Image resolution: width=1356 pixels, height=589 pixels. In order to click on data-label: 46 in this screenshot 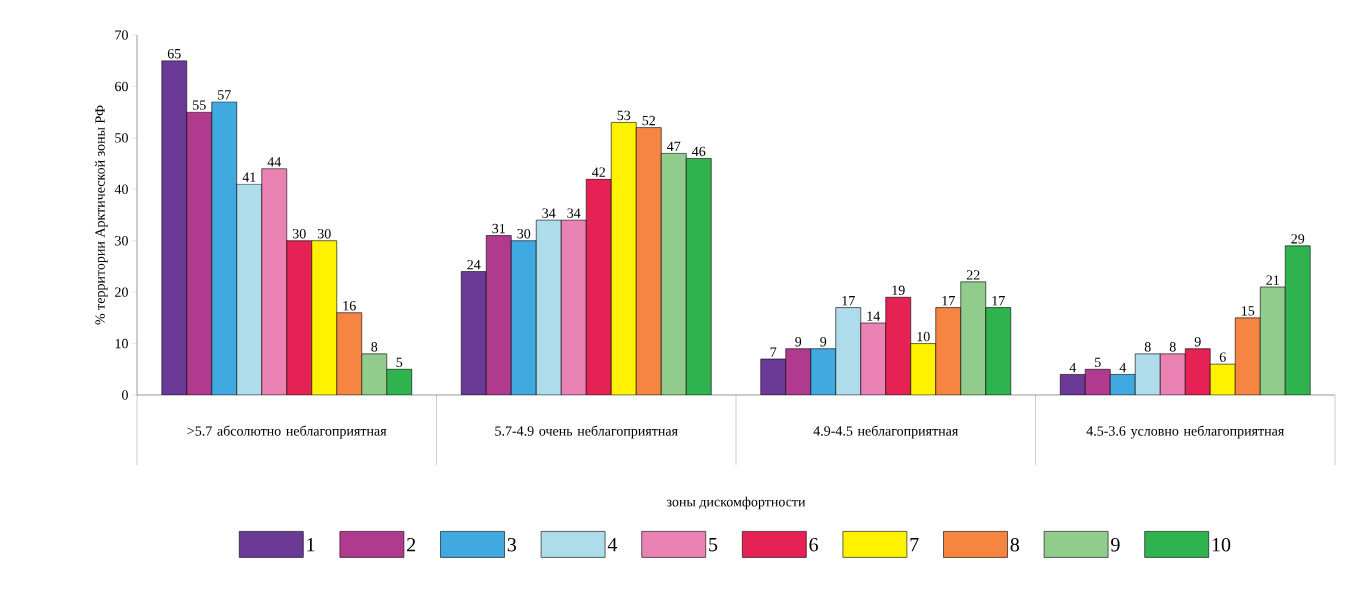, I will do `click(699, 151)`.